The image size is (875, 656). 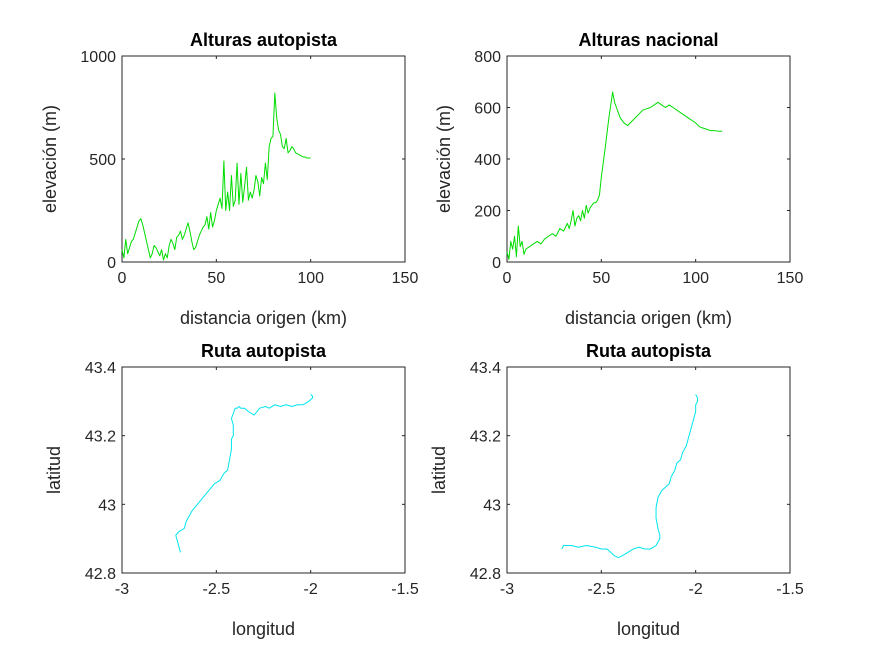 What do you see at coordinates (487, 57) in the screenshot?
I see `y-tick-label: 800` at bounding box center [487, 57].